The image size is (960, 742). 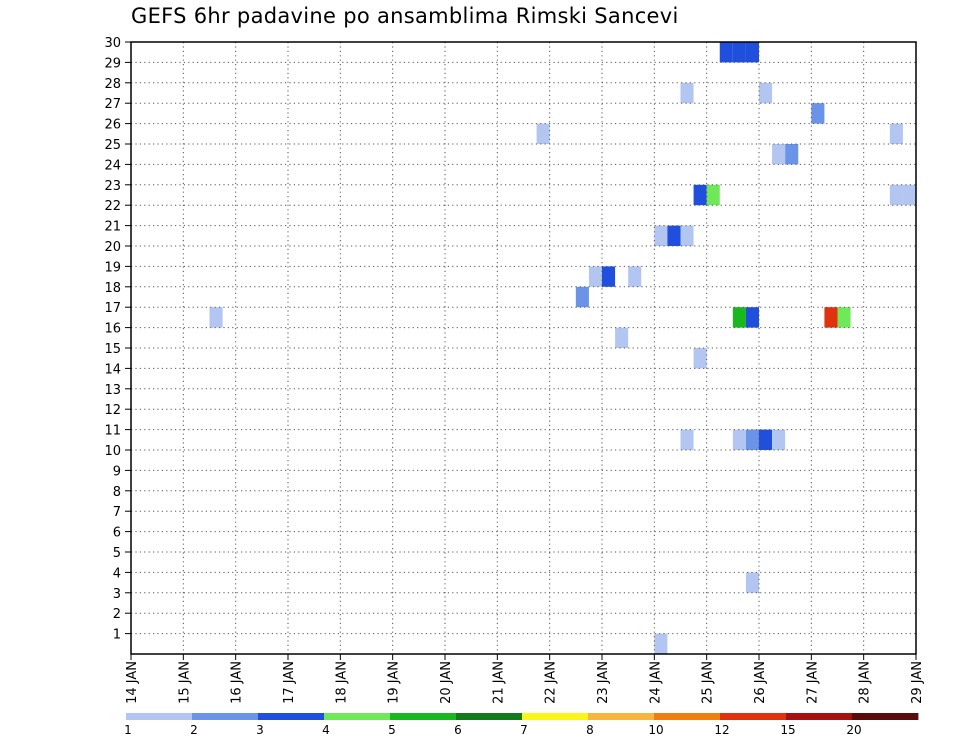 What do you see at coordinates (392, 730) in the screenshot?
I see `legend-label: 5` at bounding box center [392, 730].